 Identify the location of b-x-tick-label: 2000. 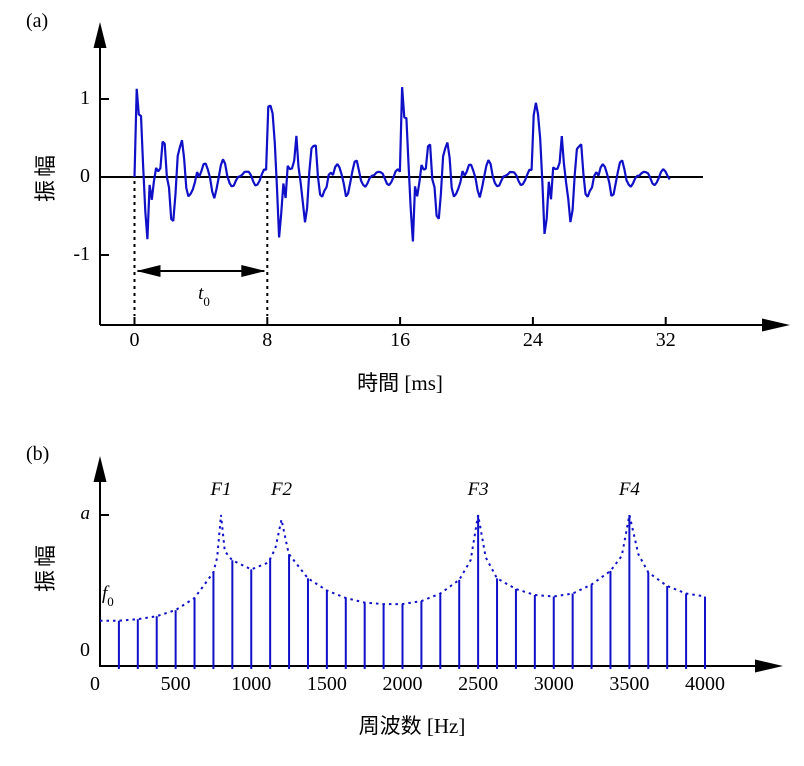
(402, 684).